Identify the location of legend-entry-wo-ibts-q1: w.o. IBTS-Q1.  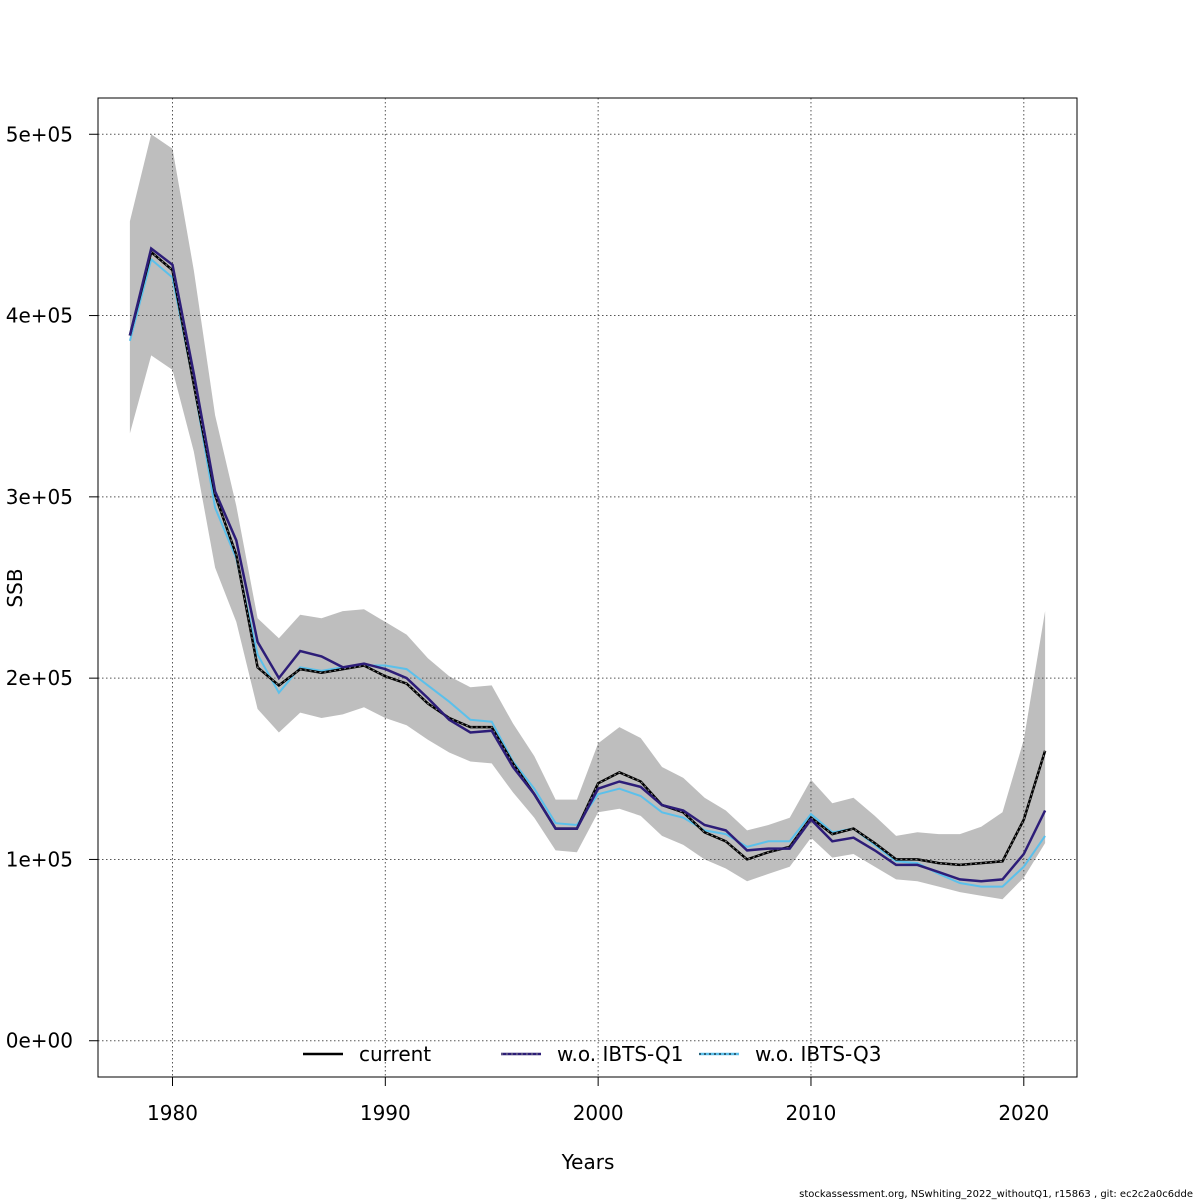
(592, 1054).